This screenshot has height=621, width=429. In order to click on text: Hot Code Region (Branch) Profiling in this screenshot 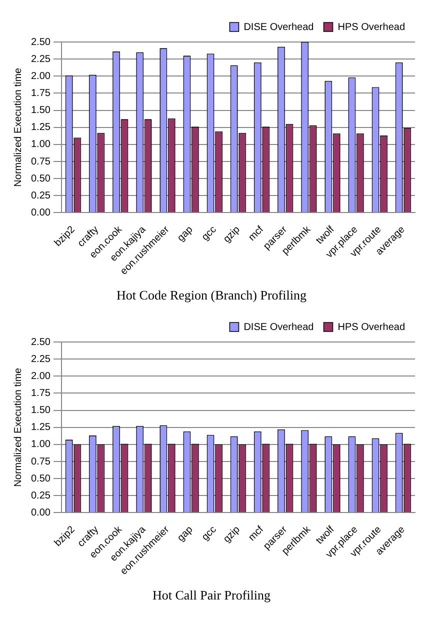, I will do `click(211, 295)`.